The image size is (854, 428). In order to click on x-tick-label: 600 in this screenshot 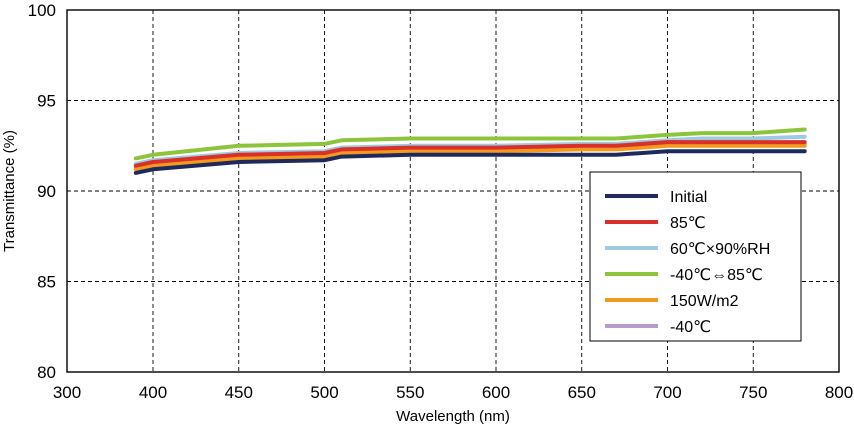, I will do `click(496, 392)`.